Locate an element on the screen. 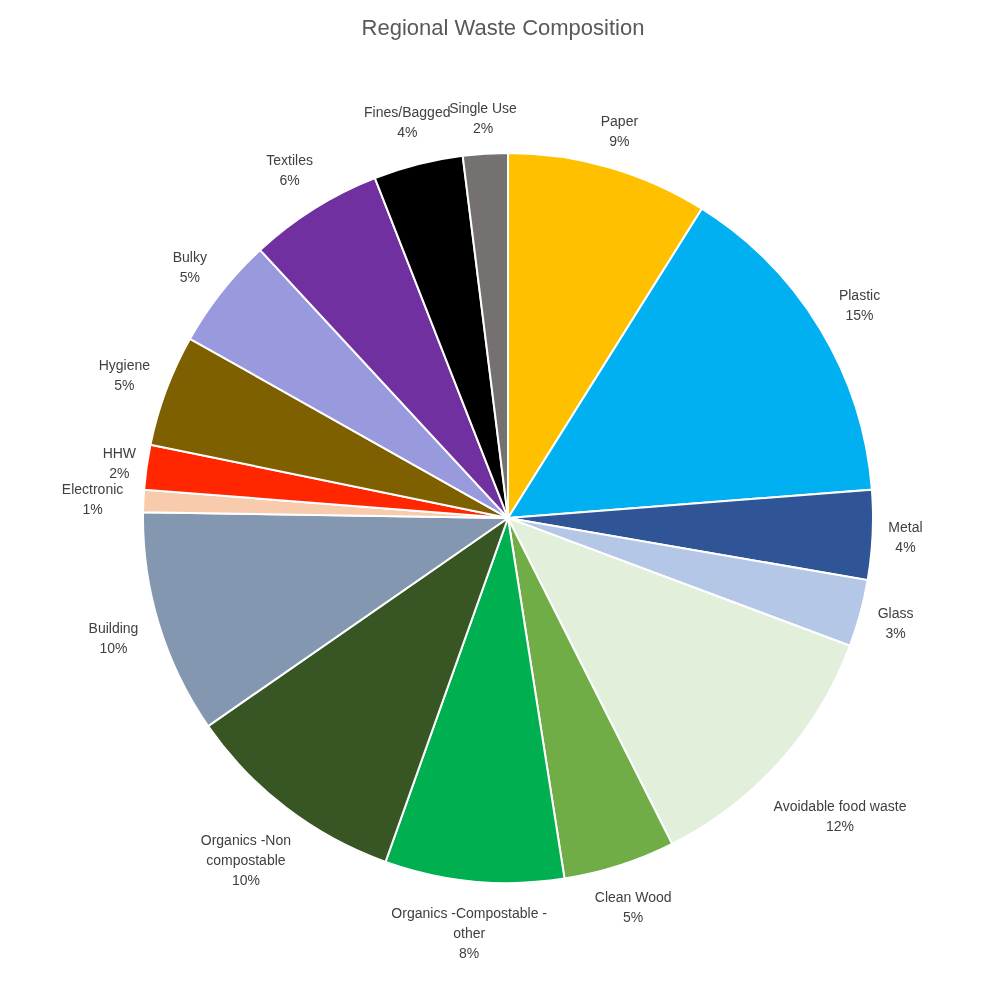 The height and width of the screenshot is (1002, 1007). slice-label: Bulky is located at coordinates (189, 256).